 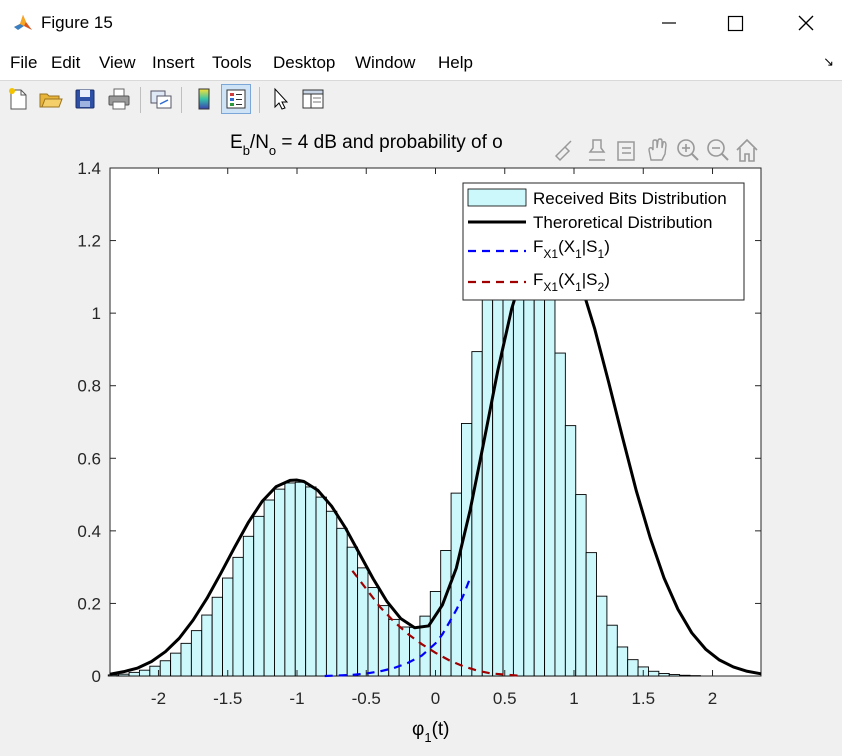 What do you see at coordinates (313, 99) in the screenshot?
I see `property-inspector-icon` at bounding box center [313, 99].